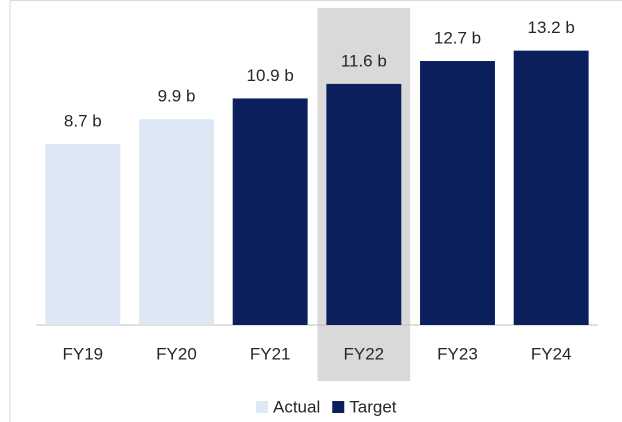  What do you see at coordinates (83, 353) in the screenshot?
I see `x-tick-label: FY19` at bounding box center [83, 353].